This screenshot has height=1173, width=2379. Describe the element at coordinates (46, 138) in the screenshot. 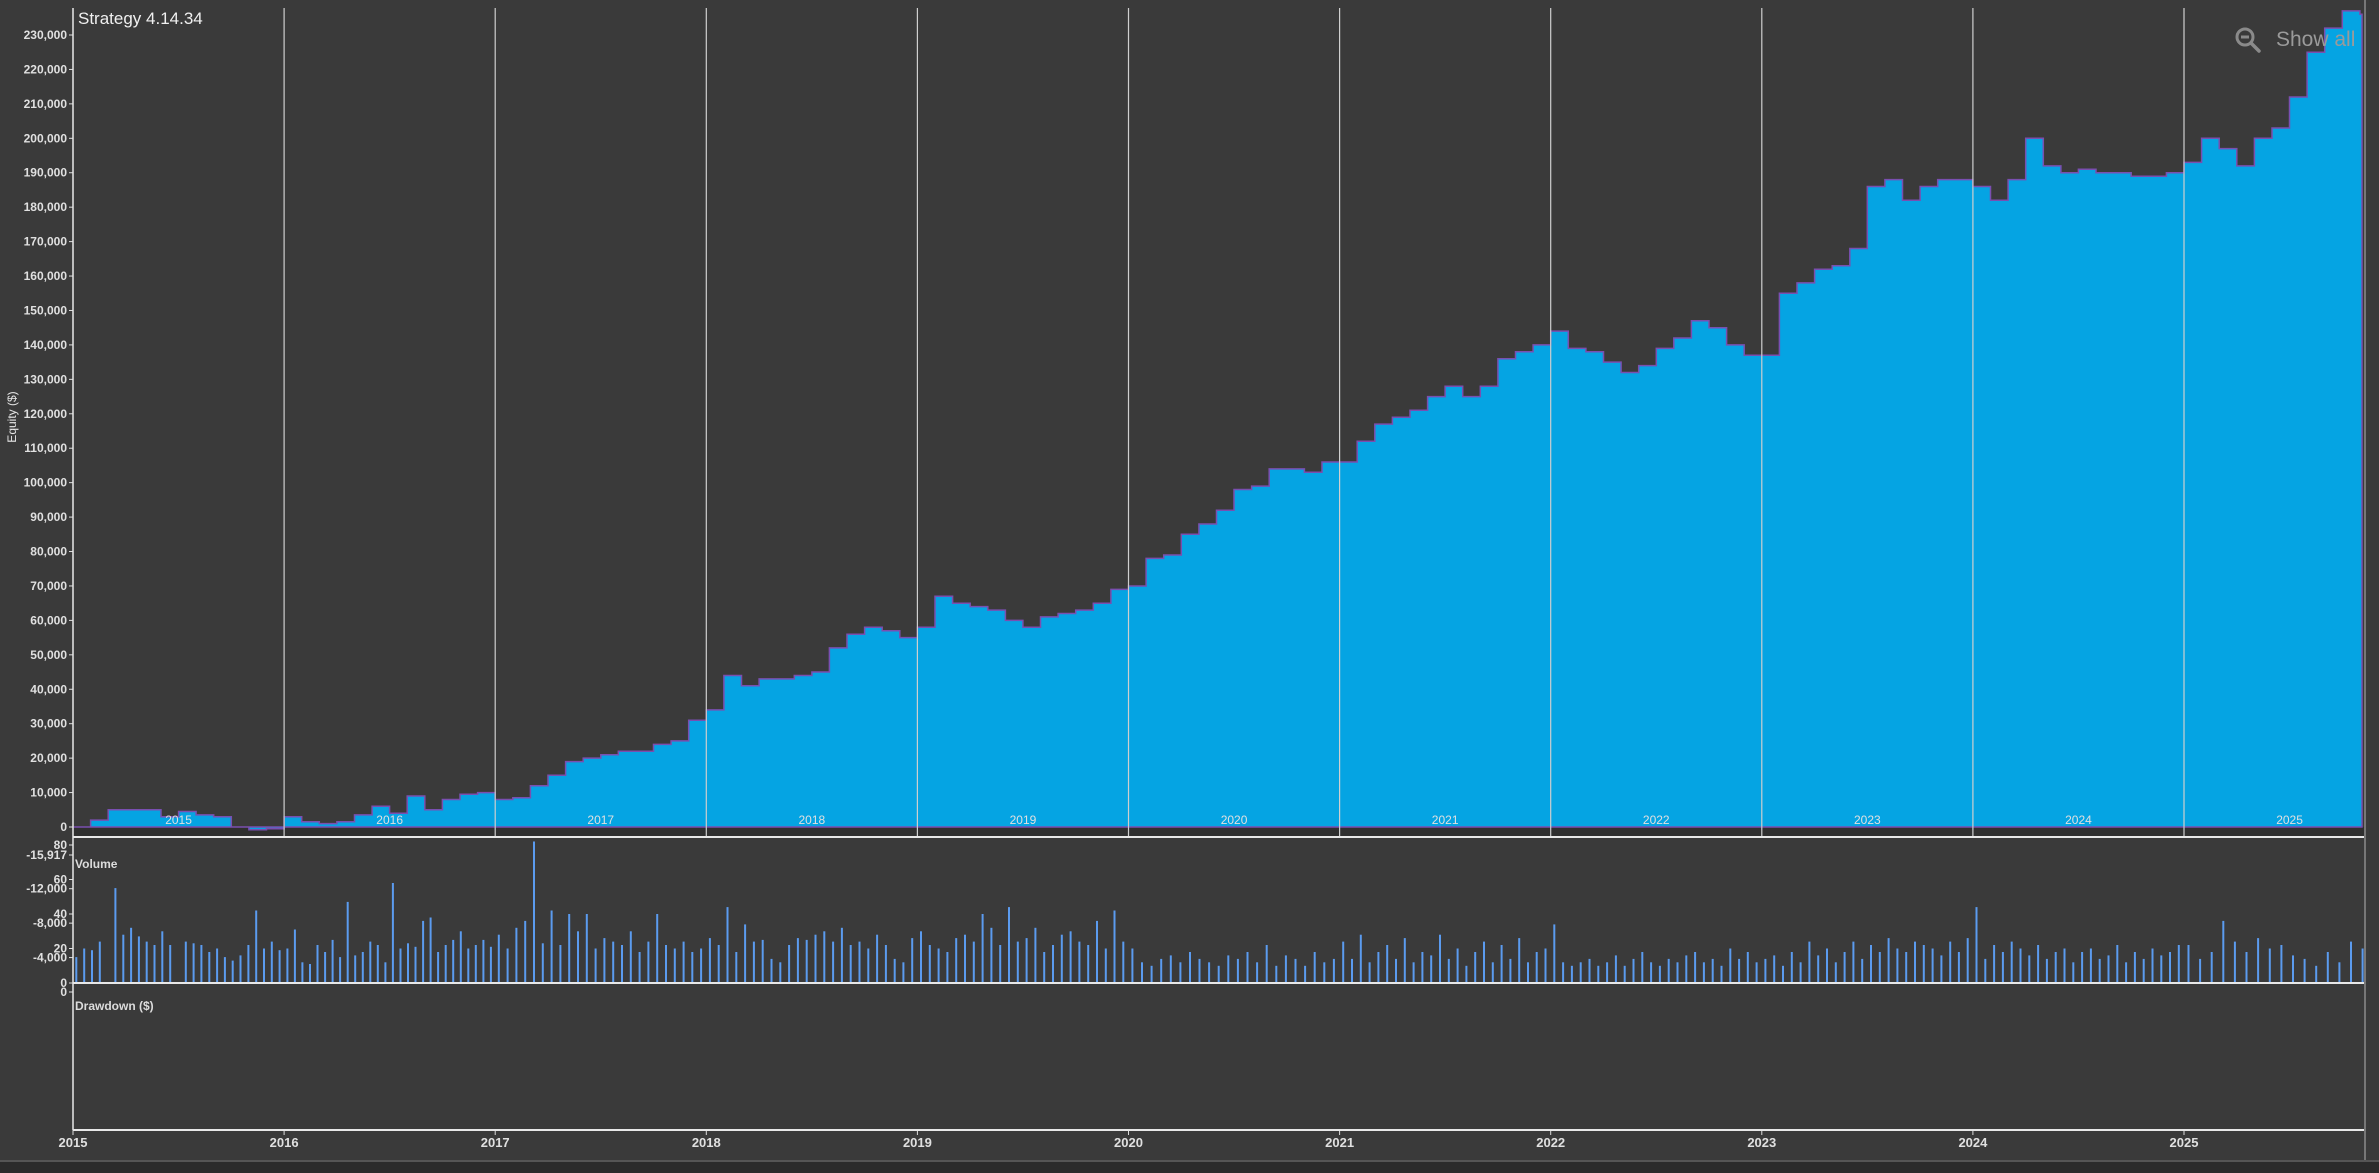

I see `equity-y-tick-label: 200,000` at that location.